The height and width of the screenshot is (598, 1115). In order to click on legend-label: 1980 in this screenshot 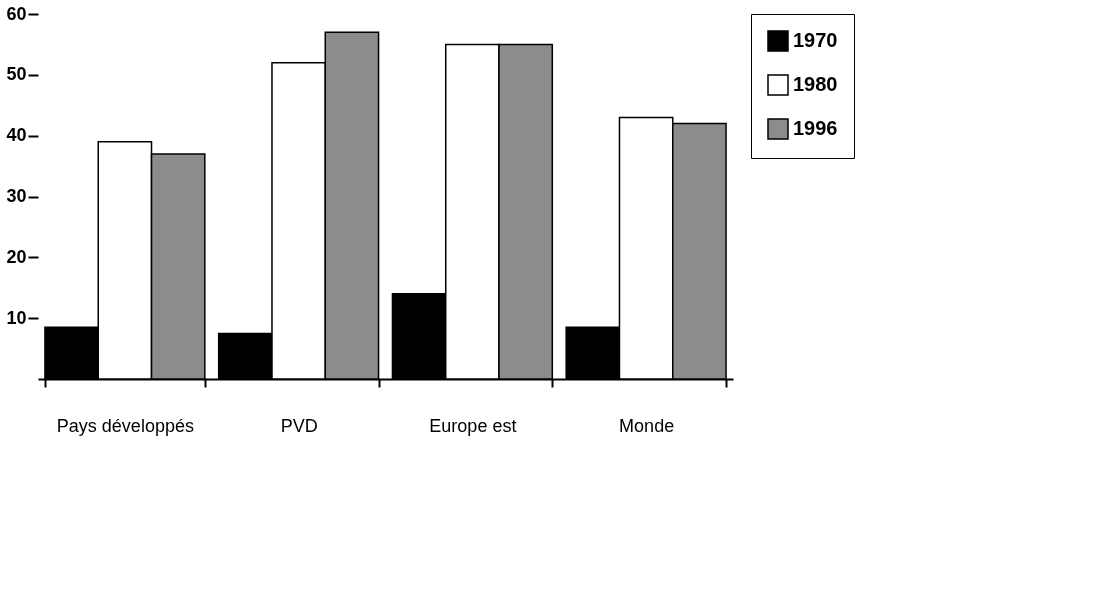, I will do `click(815, 84)`.